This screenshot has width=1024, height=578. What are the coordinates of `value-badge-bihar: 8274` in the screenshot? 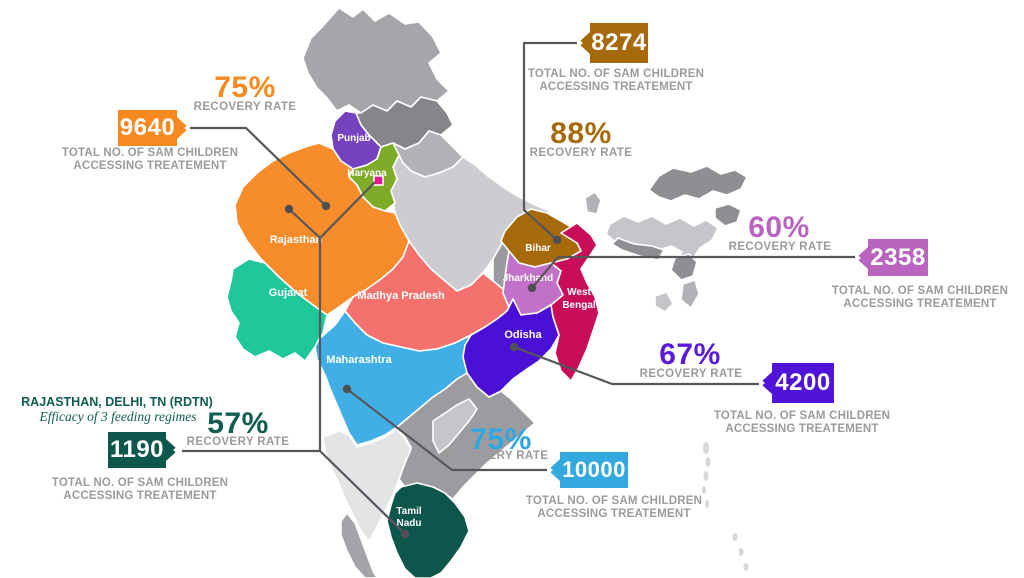 It's located at (619, 43).